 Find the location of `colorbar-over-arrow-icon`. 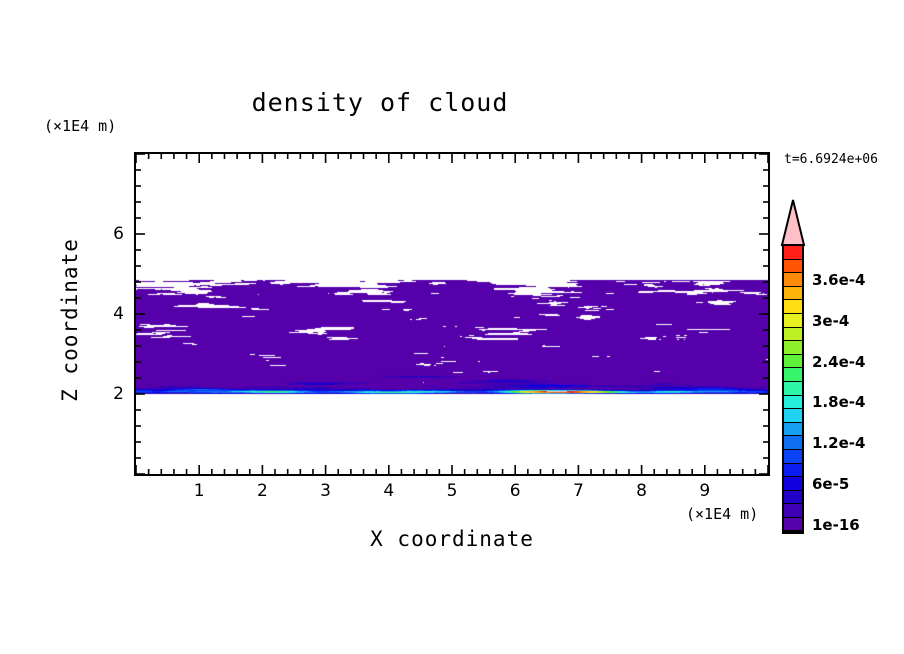

colorbar-over-arrow-icon is located at coordinates (793, 222).